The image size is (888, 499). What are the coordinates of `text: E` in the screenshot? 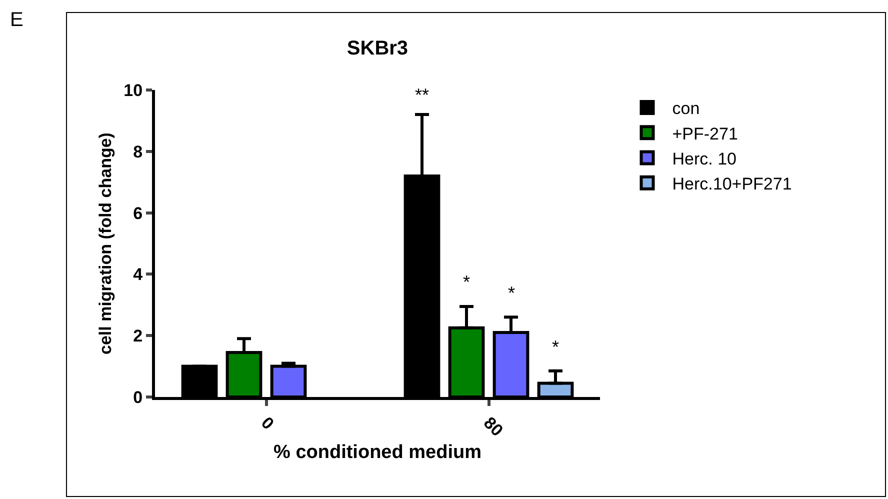 It's located at (17, 20).